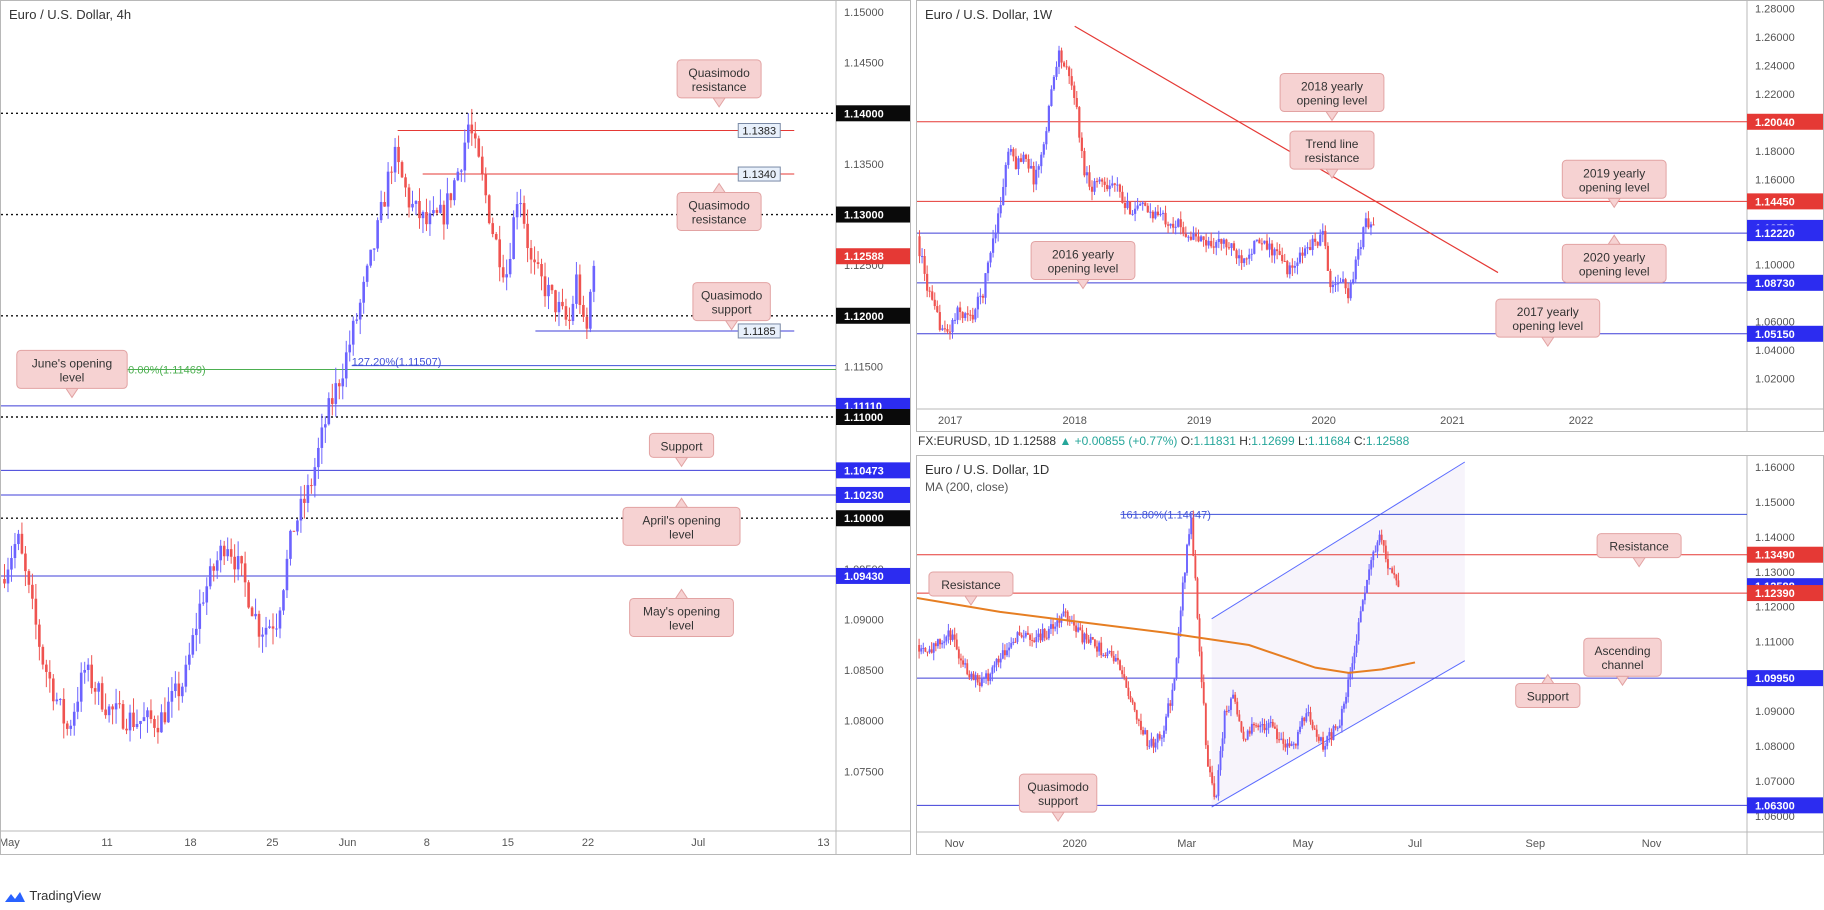 The image size is (1824, 910). What do you see at coordinates (732, 303) in the screenshot?
I see `annotation-text: Quasimodo support` at bounding box center [732, 303].